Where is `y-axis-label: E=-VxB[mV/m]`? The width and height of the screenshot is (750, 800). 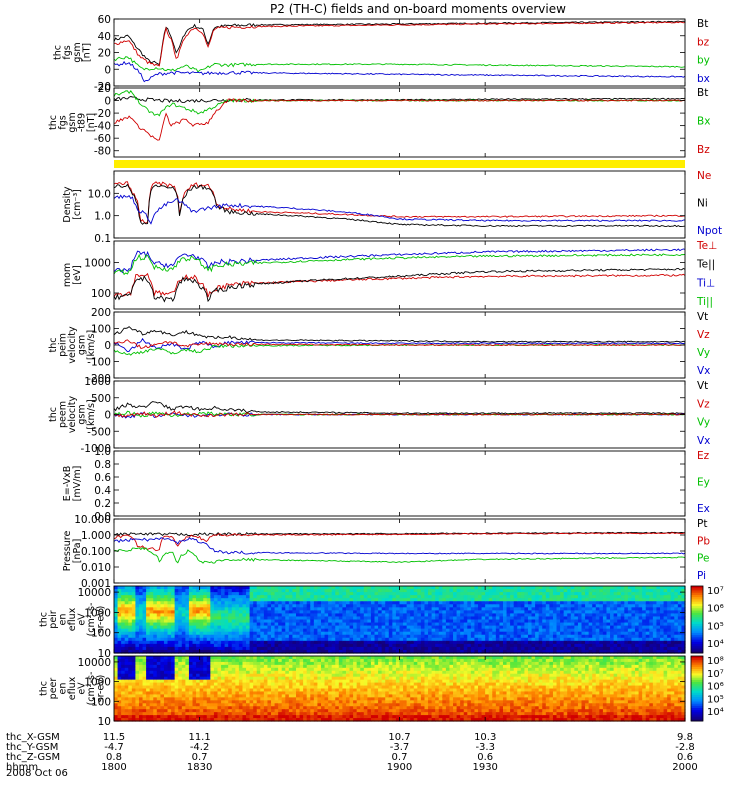
y-axis-label: E=-VxB[mV/m] is located at coordinates (72, 484).